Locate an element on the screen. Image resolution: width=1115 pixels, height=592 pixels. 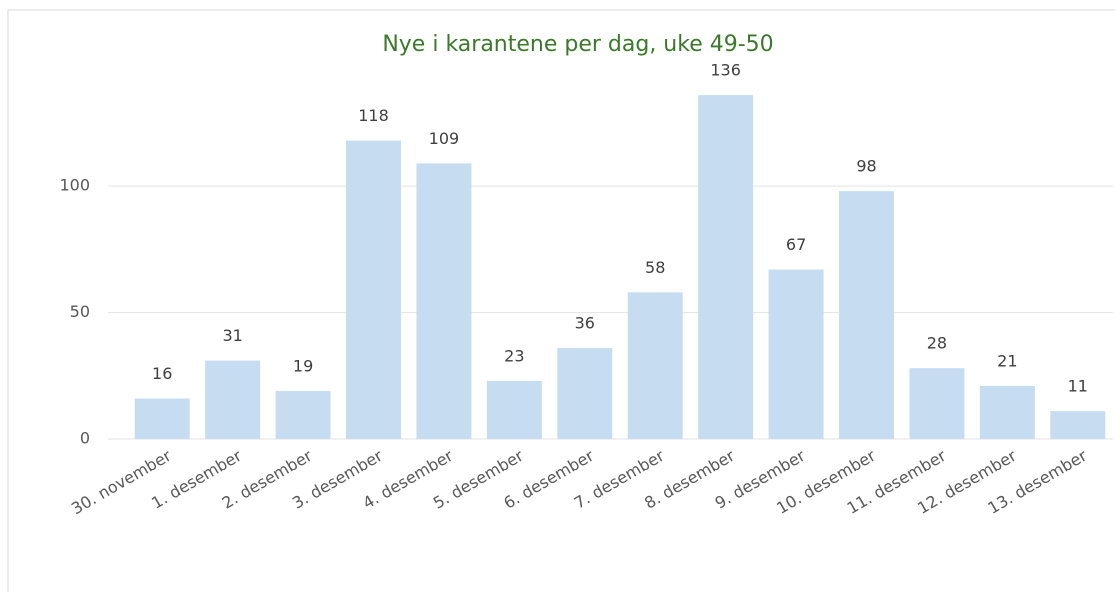
y-tick-label: 100 is located at coordinates (74, 185).